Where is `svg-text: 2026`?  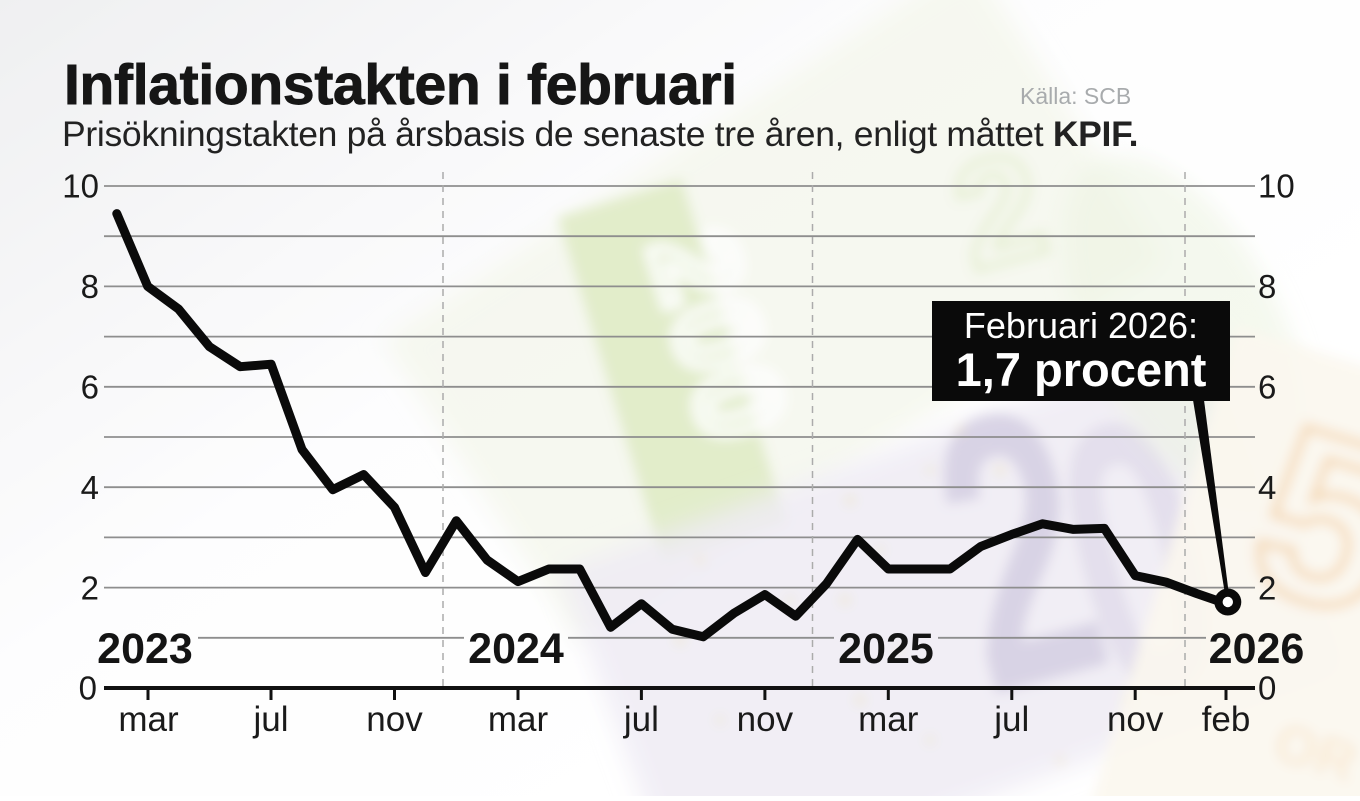 svg-text: 2026 is located at coordinates (1257, 649).